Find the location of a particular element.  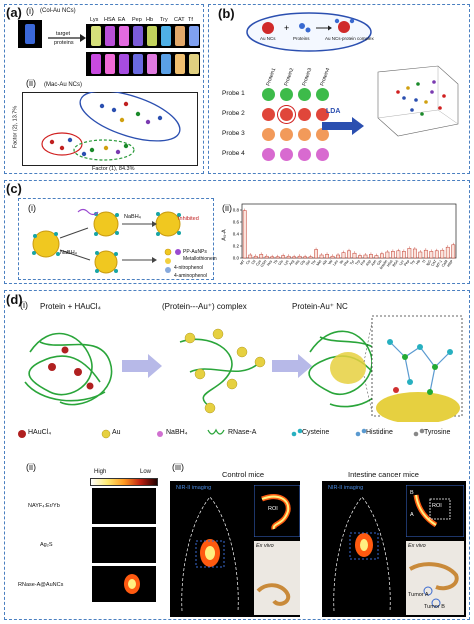

x-tick-label: Tf is located at coordinates (424, 261).